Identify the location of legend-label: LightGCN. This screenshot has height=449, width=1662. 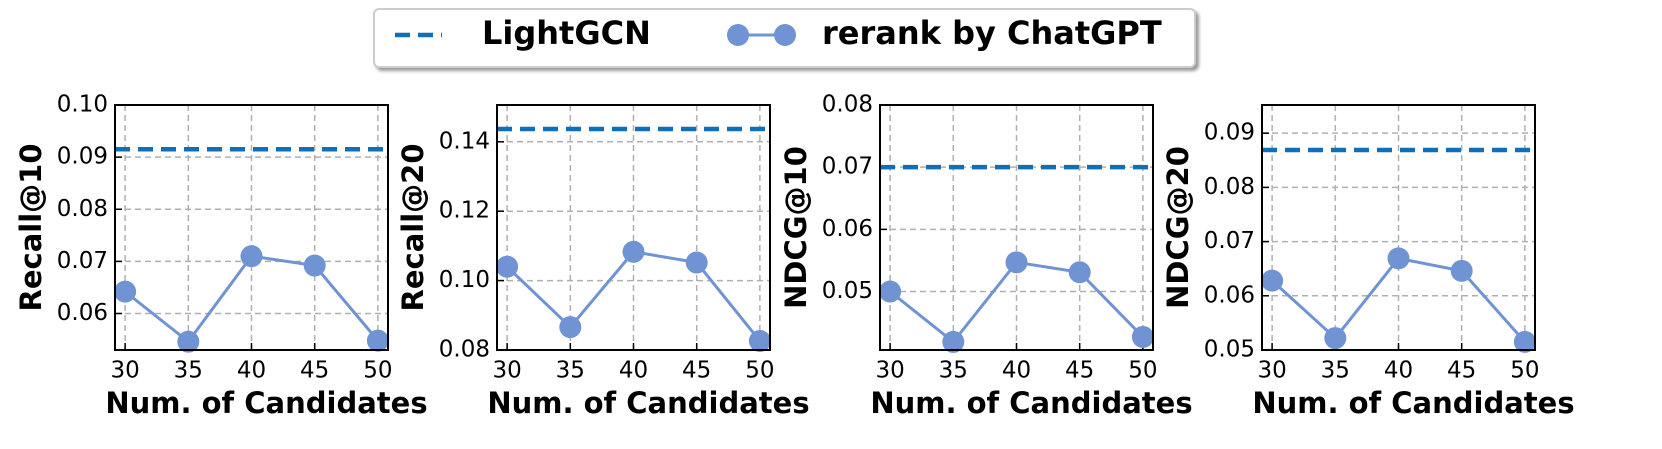
(566, 33).